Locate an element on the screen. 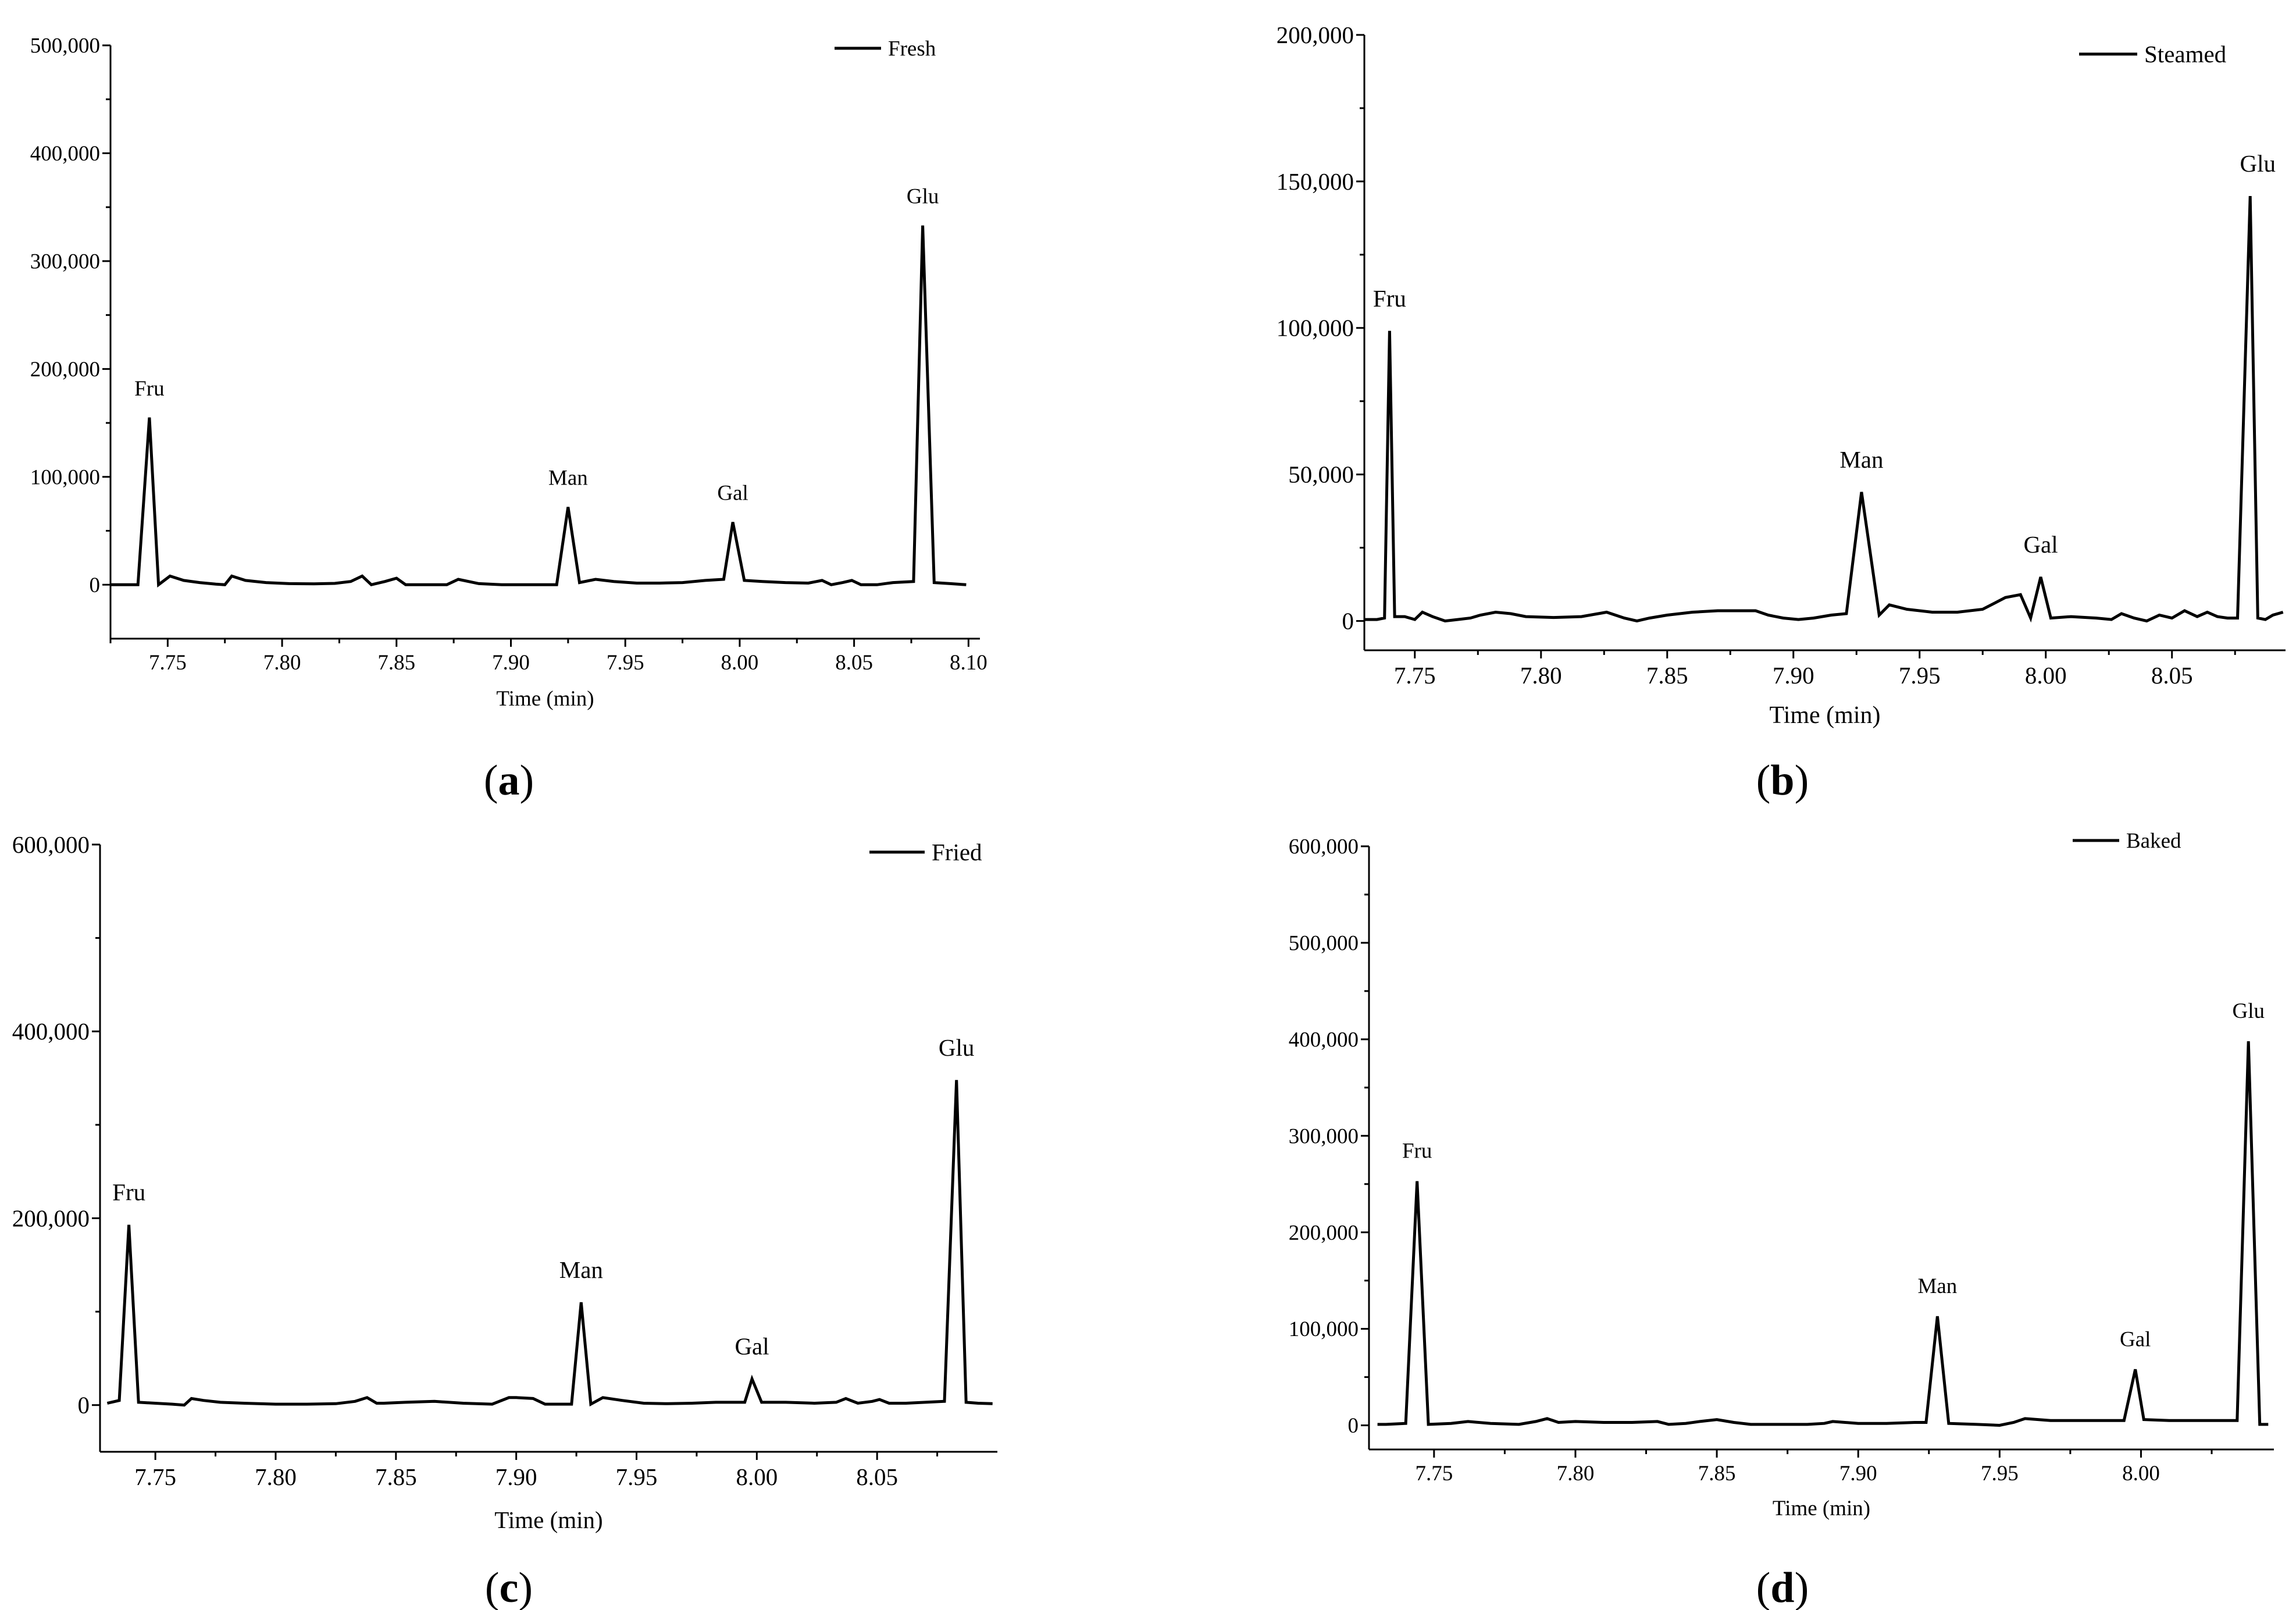 The image size is (2296, 1610). panel-label: (a) is located at coordinates (509, 780).